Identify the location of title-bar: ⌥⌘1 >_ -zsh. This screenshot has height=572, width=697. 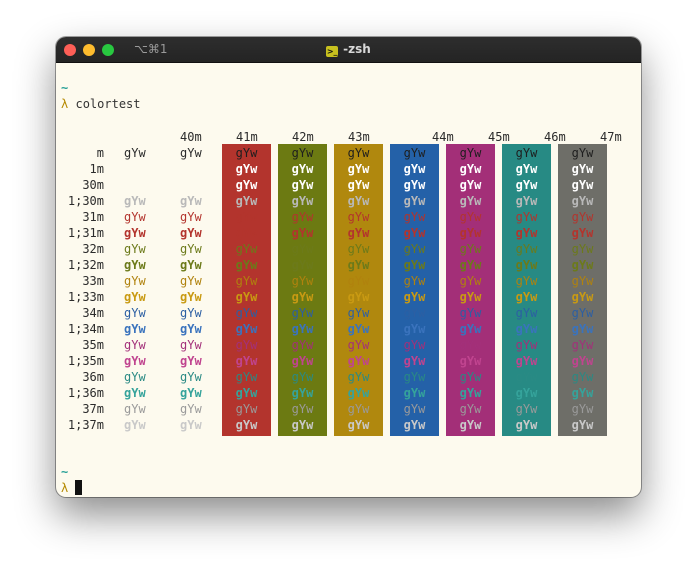
(348, 50).